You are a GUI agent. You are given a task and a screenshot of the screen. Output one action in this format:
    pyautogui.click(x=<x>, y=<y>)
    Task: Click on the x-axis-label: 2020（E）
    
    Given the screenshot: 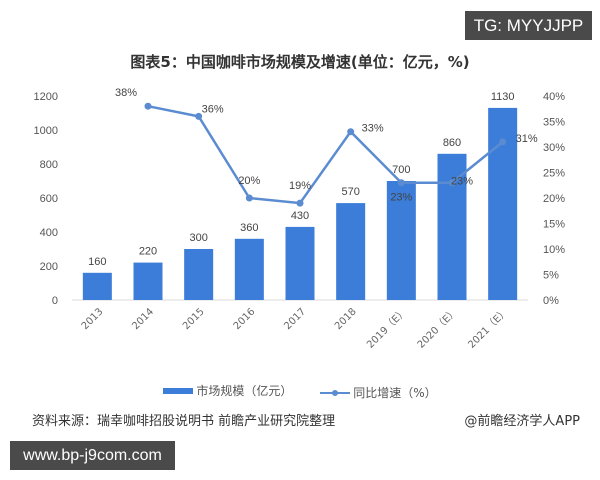 What is the action you would take?
    pyautogui.click(x=437, y=328)
    